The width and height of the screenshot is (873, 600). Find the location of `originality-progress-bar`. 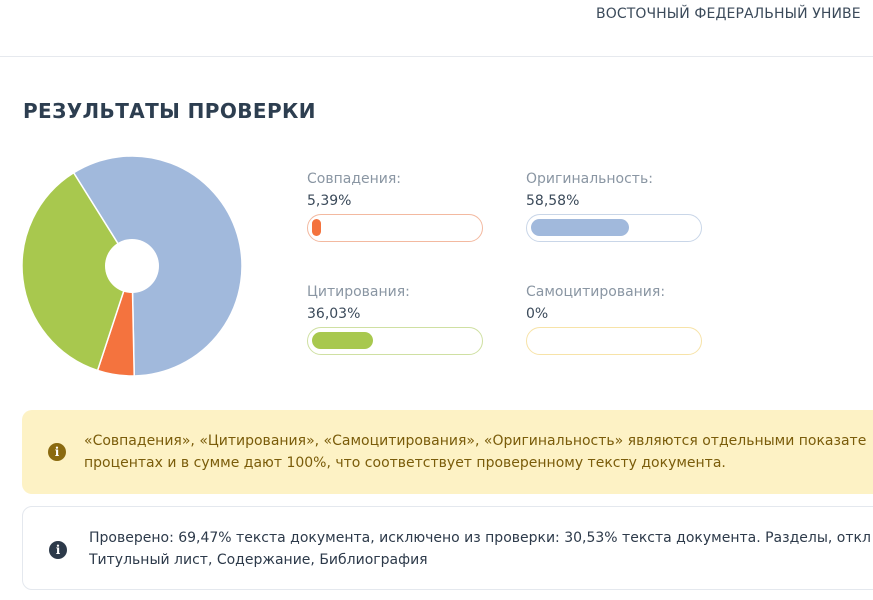

originality-progress-bar is located at coordinates (614, 228).